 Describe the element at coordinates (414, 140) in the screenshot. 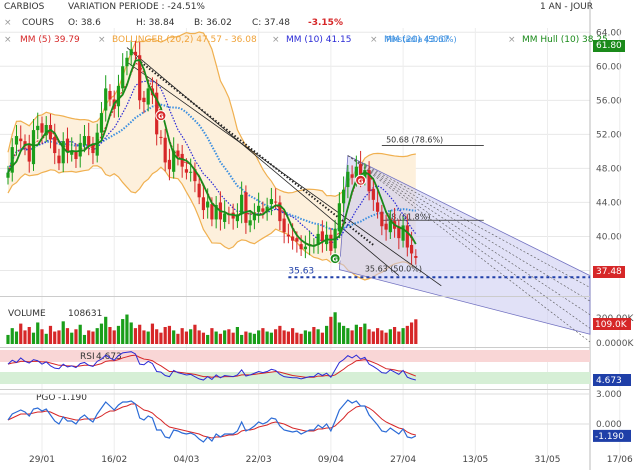

I see `fib-label-786: 50.68 (78.6%)` at that location.